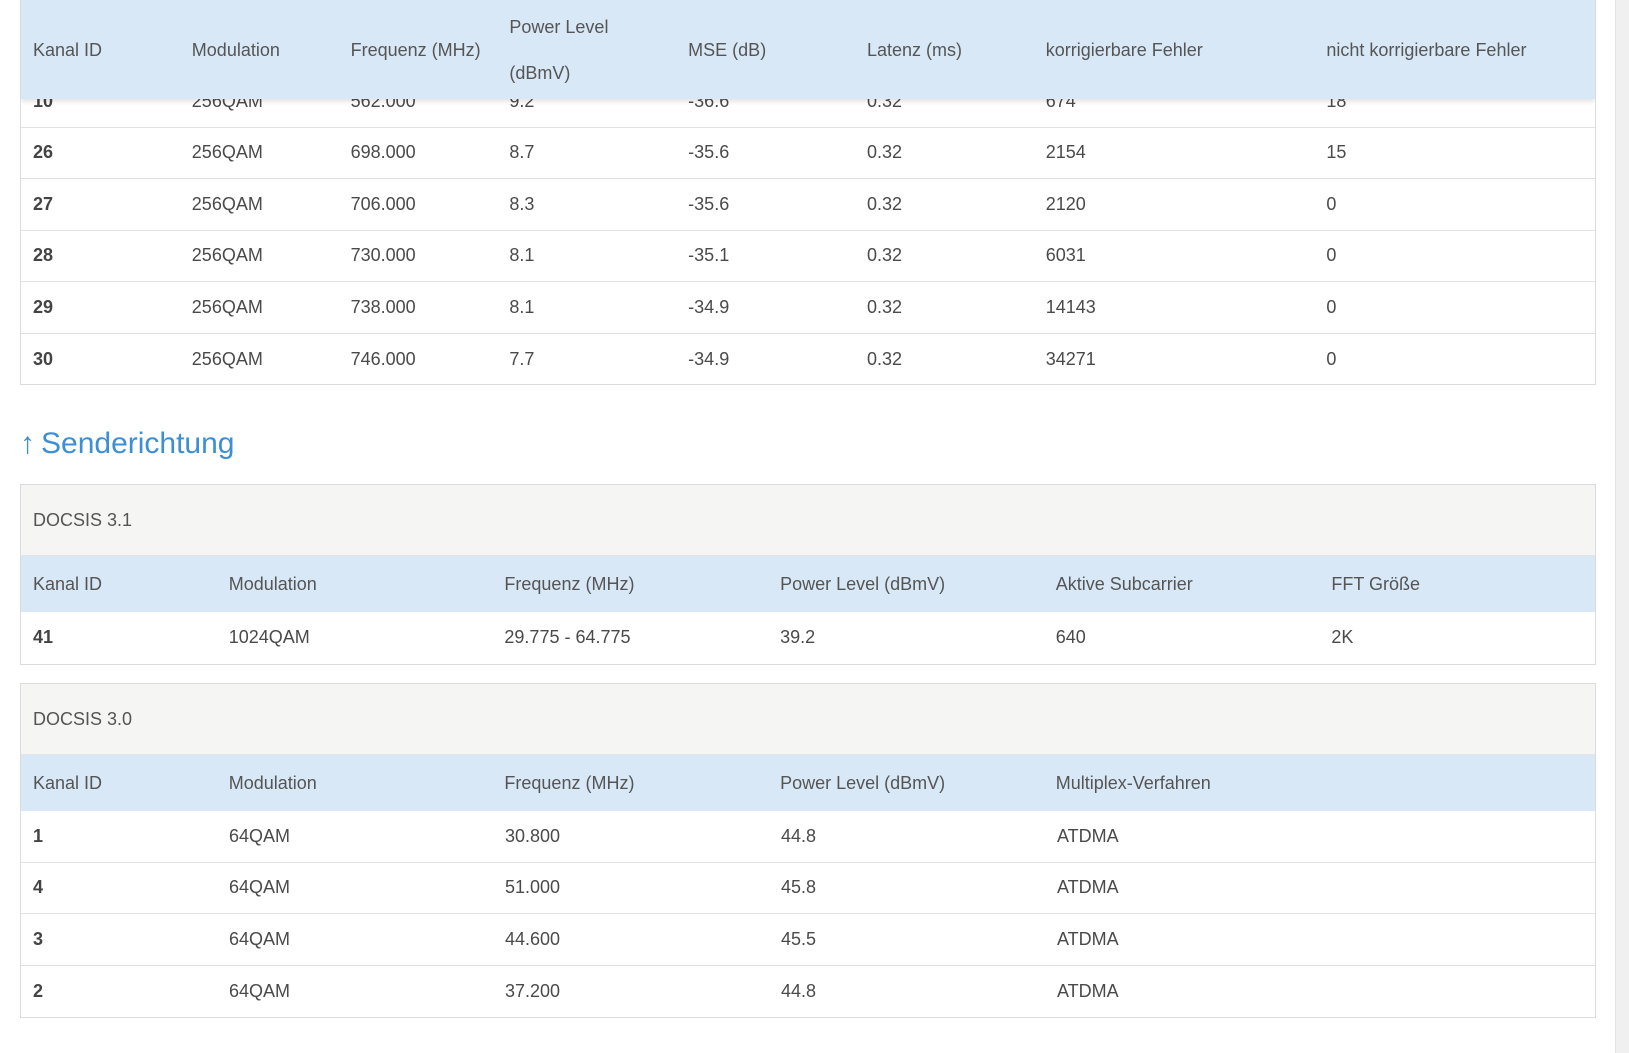 The image size is (1629, 1053). Describe the element at coordinates (1065, 203) in the screenshot. I see `table-cell: 2120` at that location.